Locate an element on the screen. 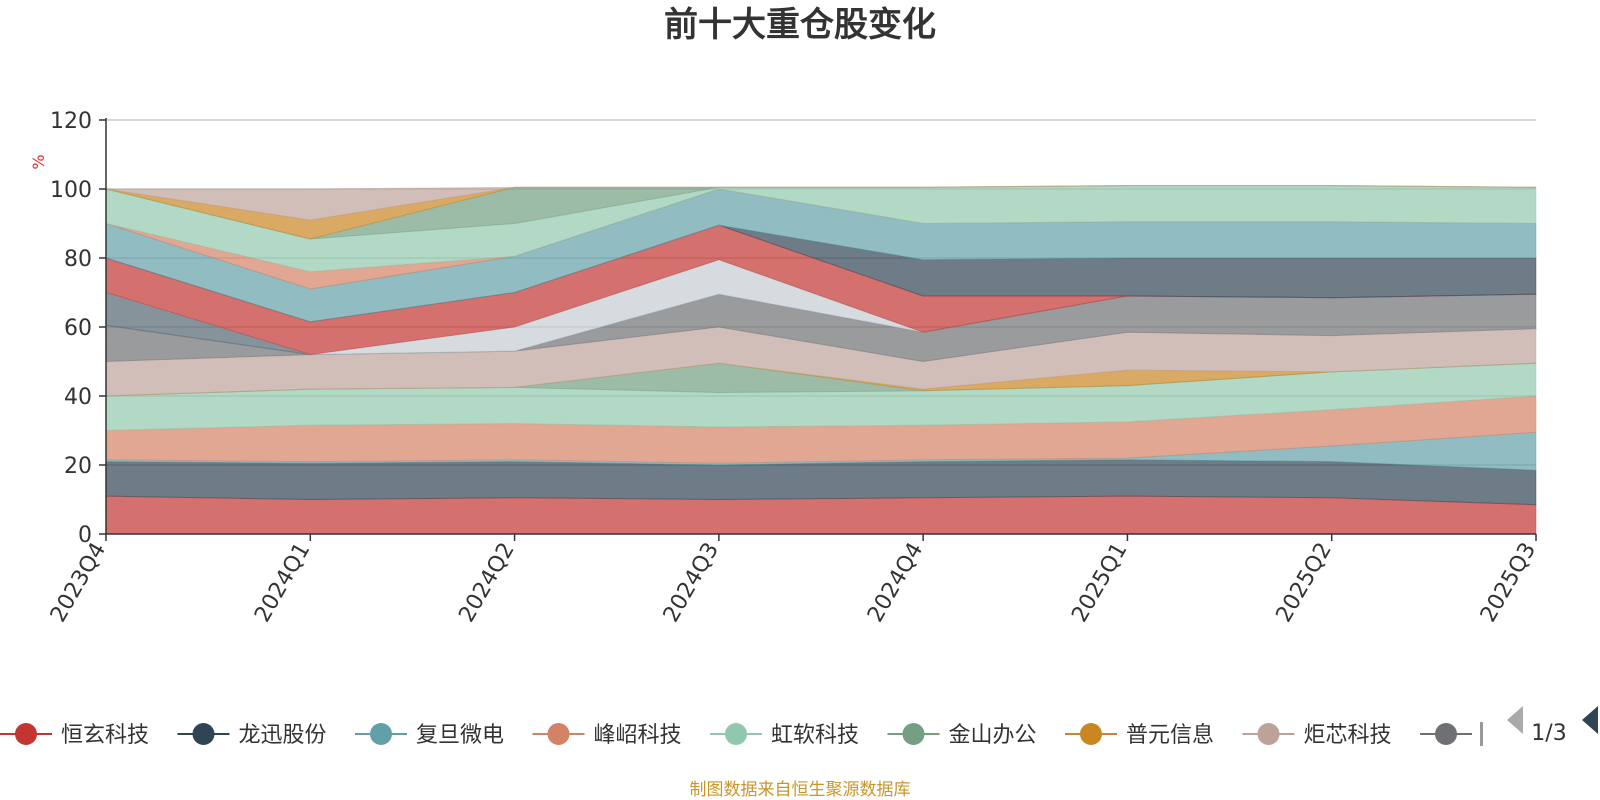 The width and height of the screenshot is (1600, 800). legend-item-5: 虹软科技 is located at coordinates (784, 735).